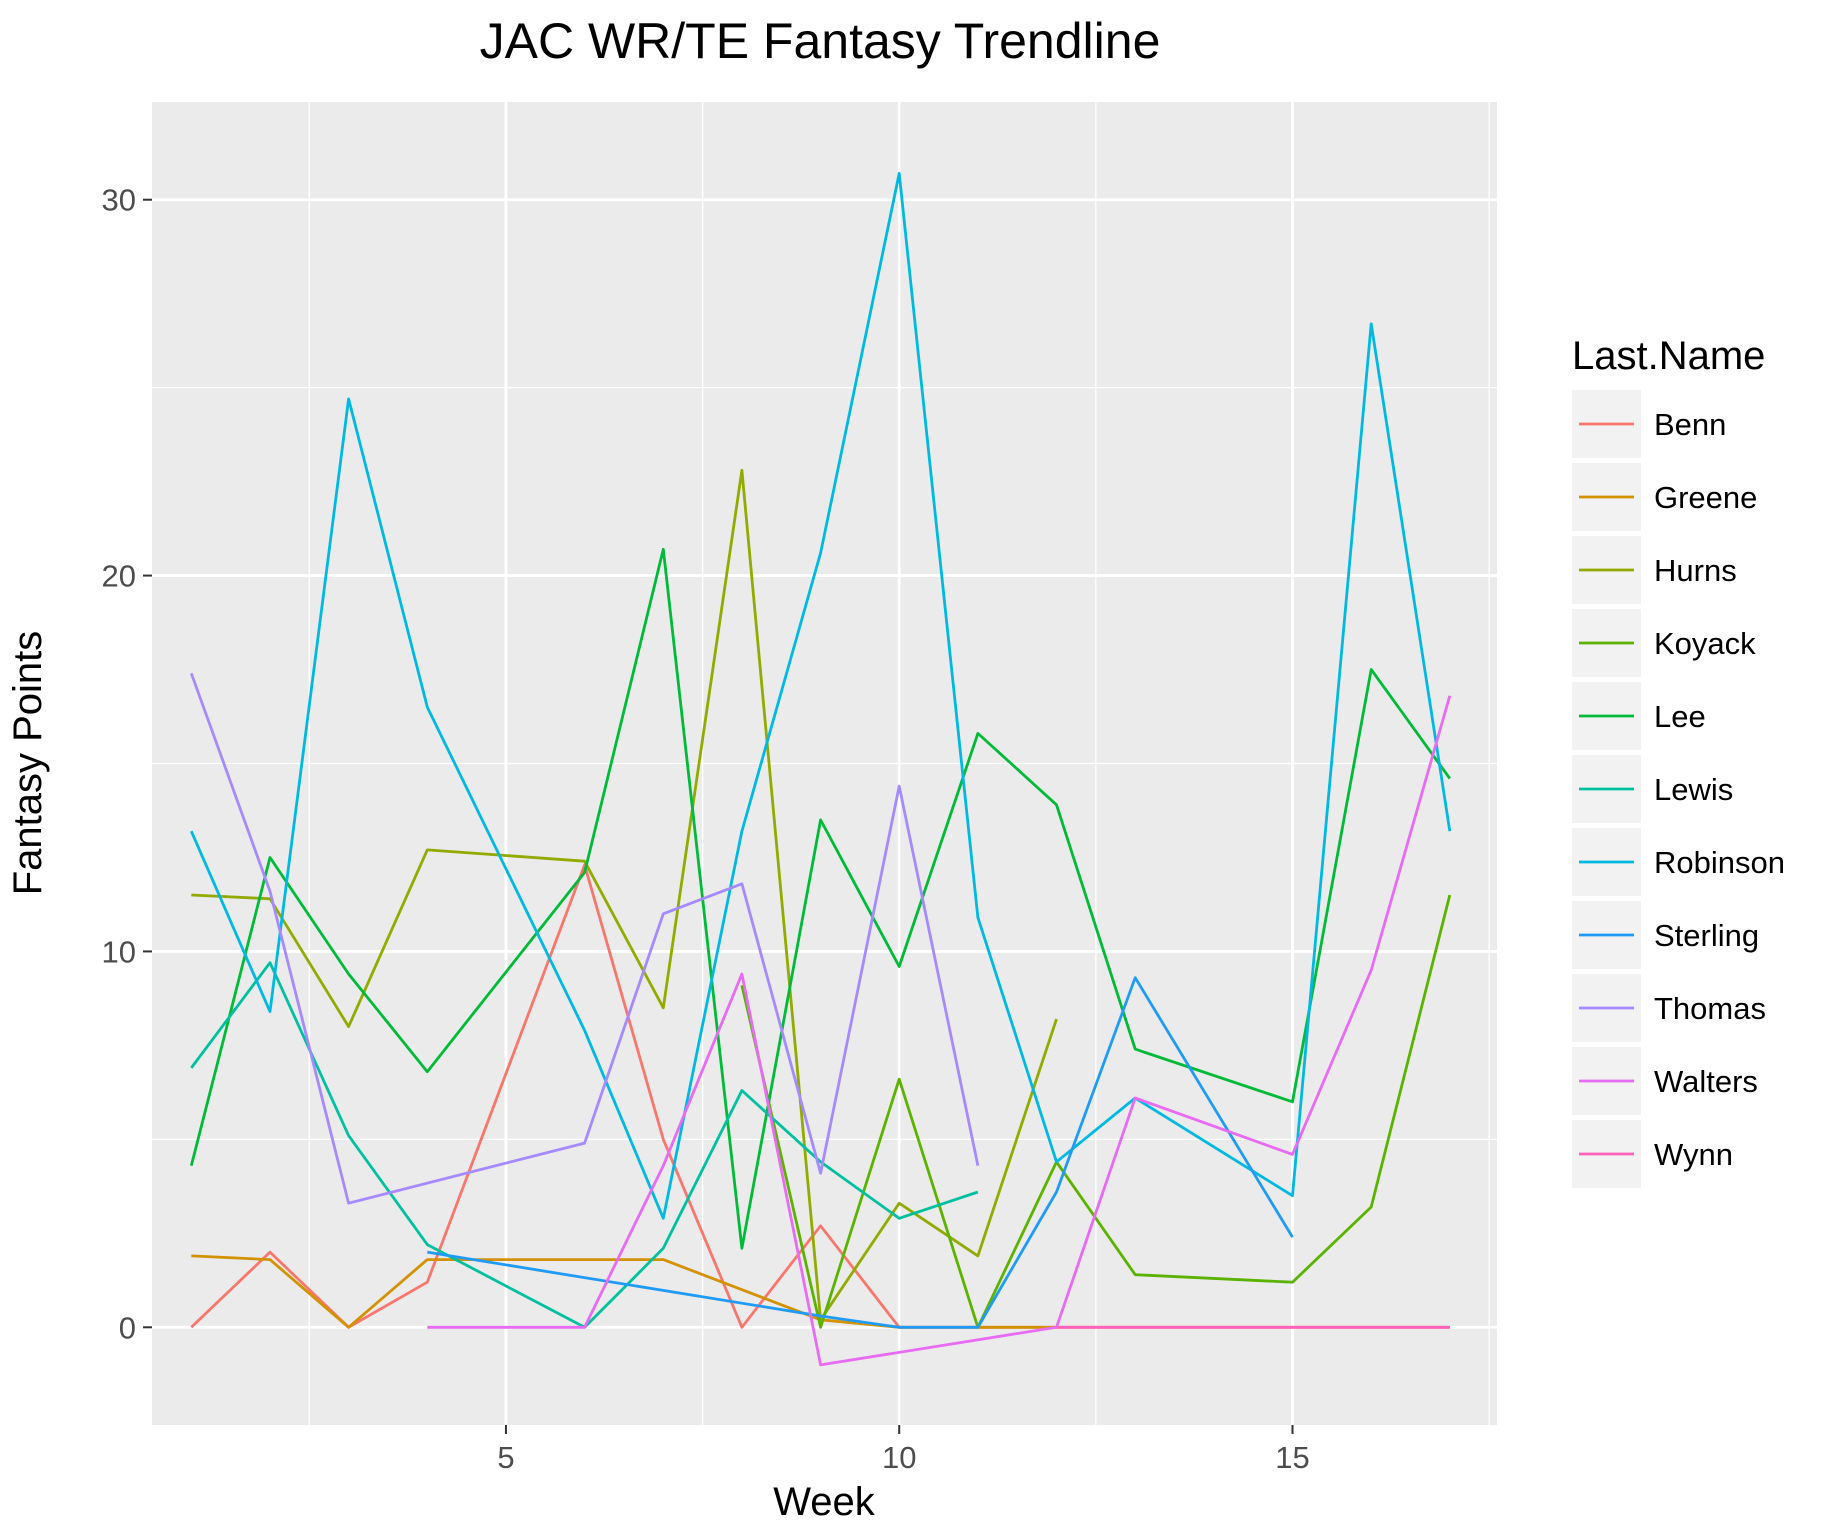  What do you see at coordinates (820, 41) in the screenshot?
I see `chart-title: JAC WR/TE Fantasy Trendline` at bounding box center [820, 41].